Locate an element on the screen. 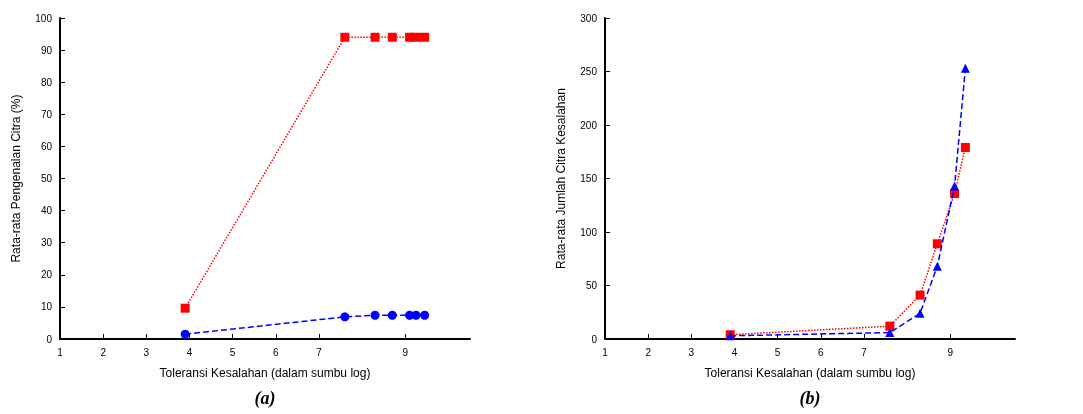 The width and height of the screenshot is (1083, 414). y-tick-label: 90 is located at coordinates (46, 50).